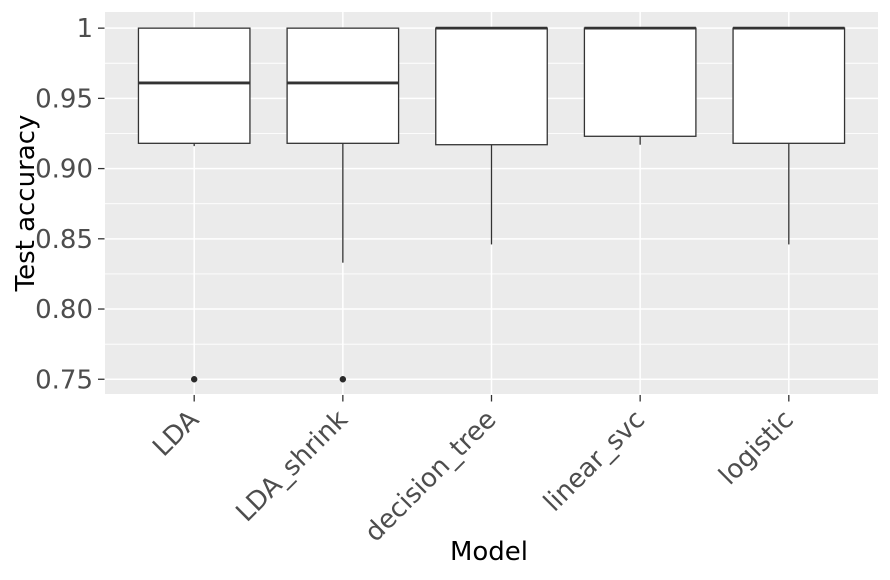 This screenshot has width=890, height=580. Describe the element at coordinates (64, 240) in the screenshot. I see `y-tick-label: 0.85` at that location.